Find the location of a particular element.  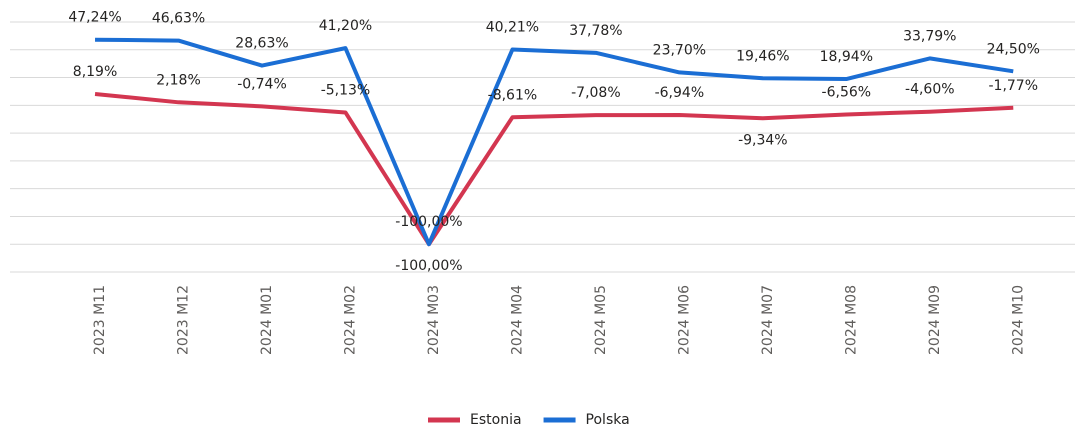

x-tick-label: 2024 M10 is located at coordinates (1018, 320).